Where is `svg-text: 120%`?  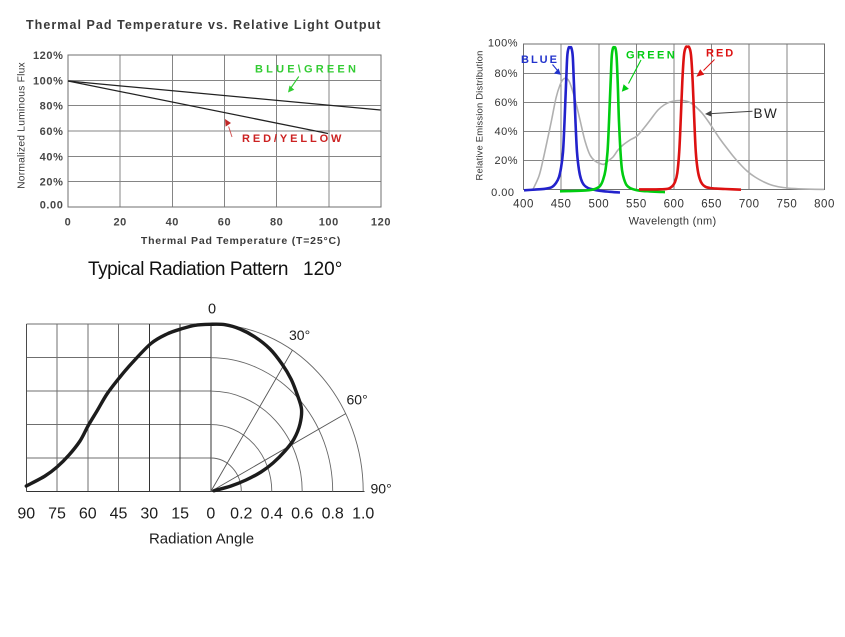 svg-text: 120% is located at coordinates (48, 56).